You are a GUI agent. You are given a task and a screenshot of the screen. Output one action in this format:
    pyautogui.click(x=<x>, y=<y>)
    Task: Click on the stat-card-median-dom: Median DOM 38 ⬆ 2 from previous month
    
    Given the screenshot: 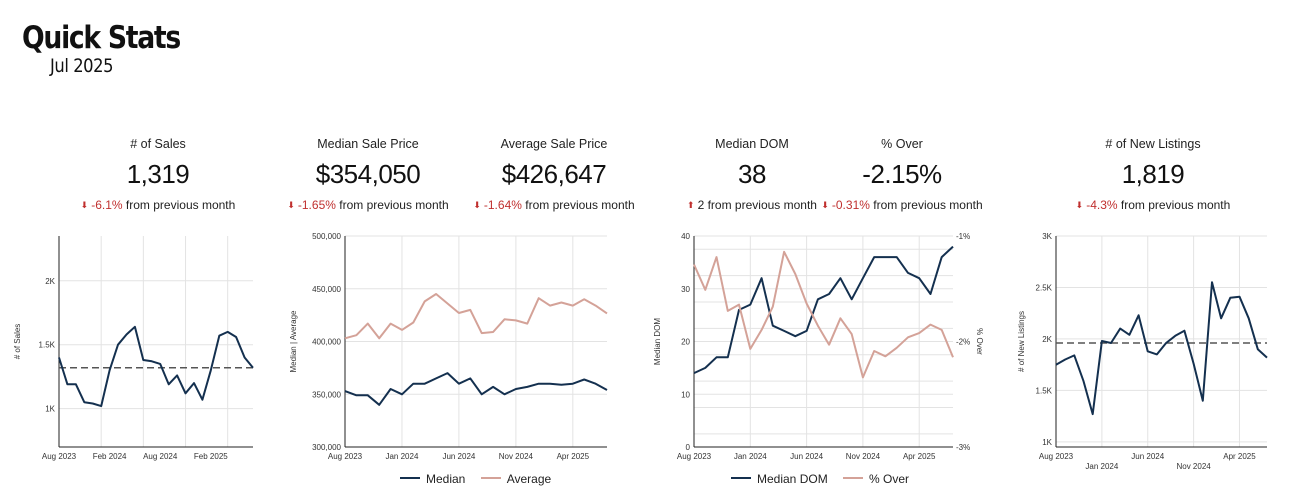 What is the action you would take?
    pyautogui.click(x=752, y=174)
    